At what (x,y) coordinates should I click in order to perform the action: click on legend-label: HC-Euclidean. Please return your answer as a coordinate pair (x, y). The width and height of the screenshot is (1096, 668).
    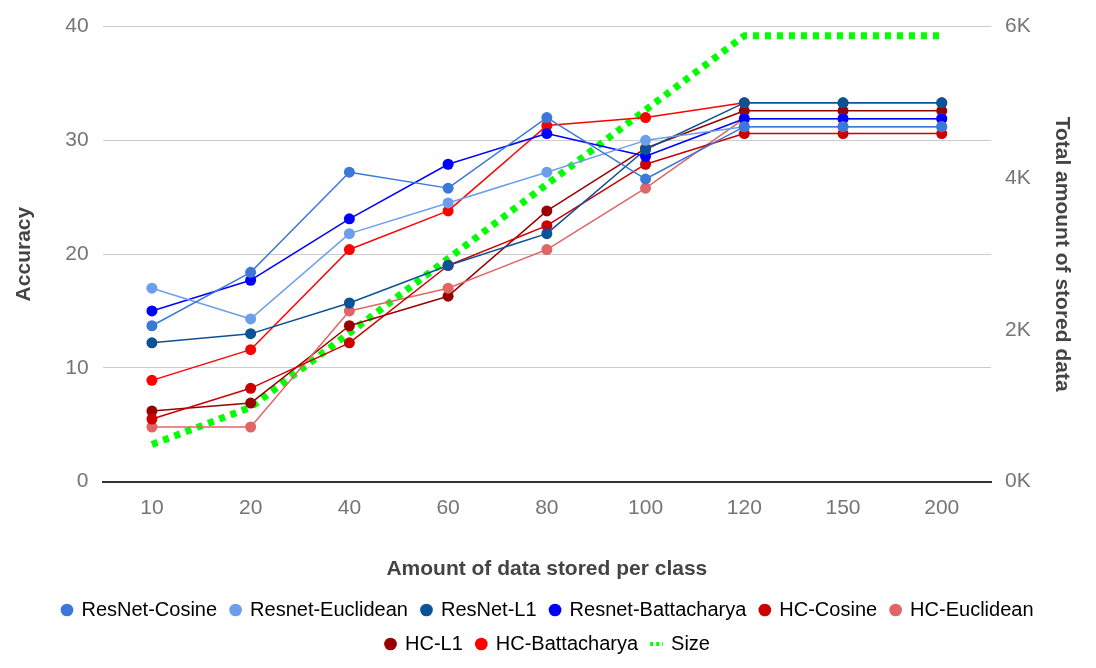
    Looking at the image, I should click on (972, 608).